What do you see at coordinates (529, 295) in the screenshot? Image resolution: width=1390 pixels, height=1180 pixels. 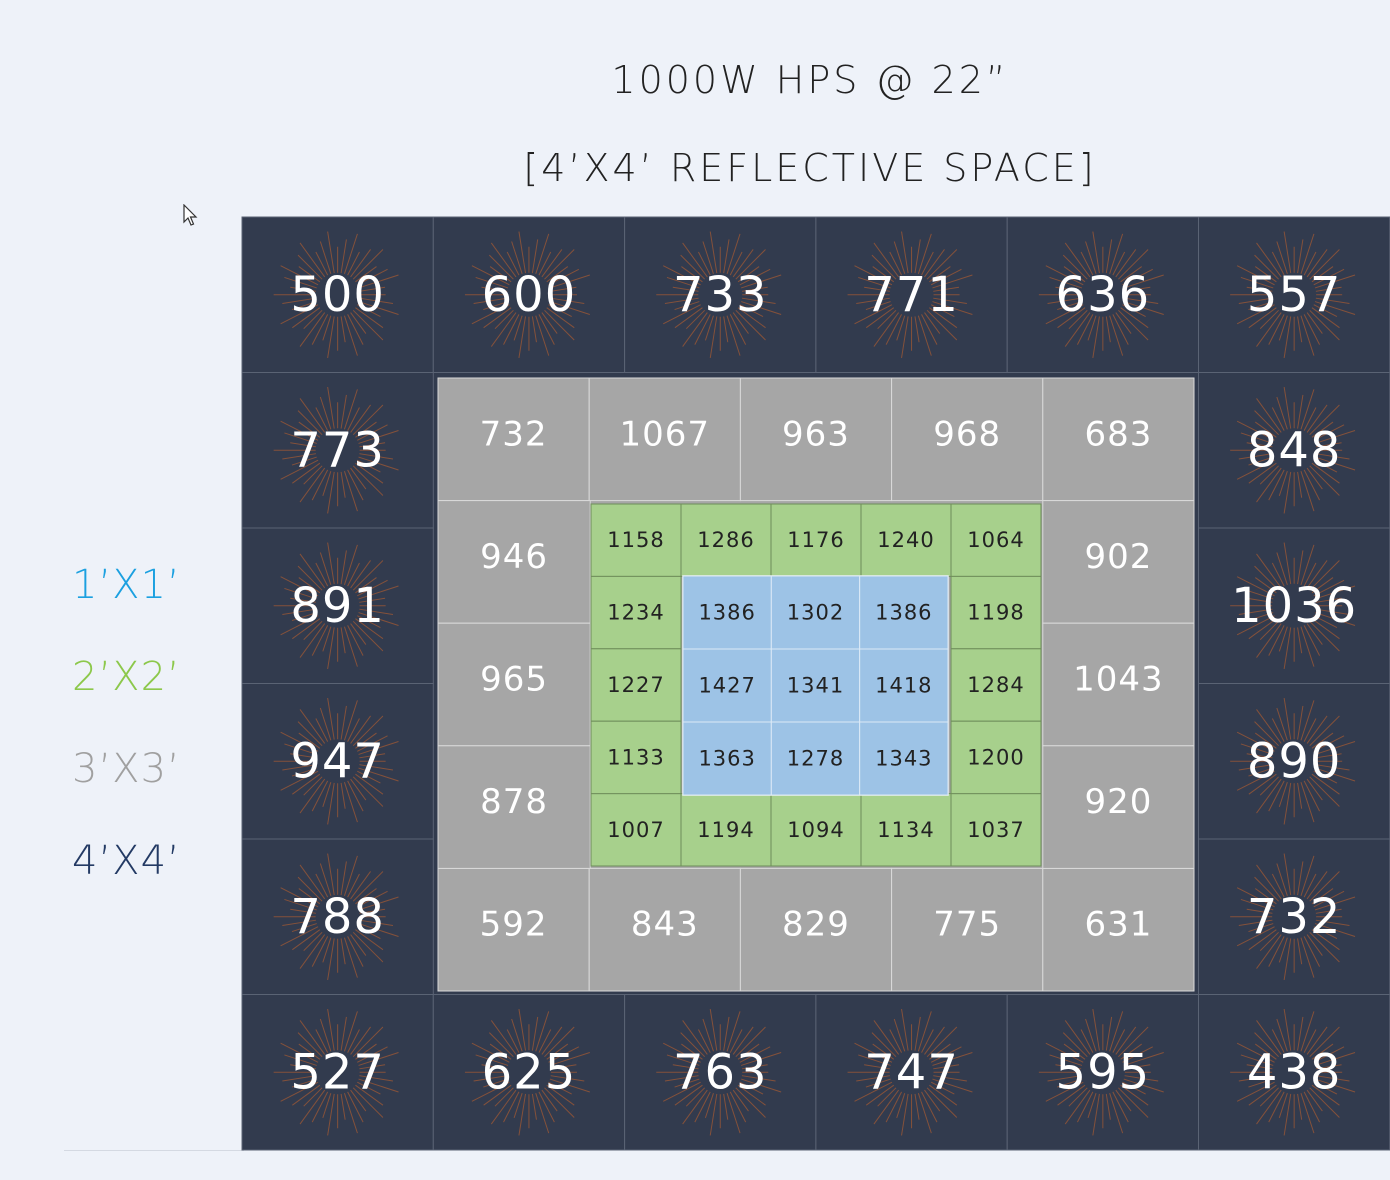 I see `outer-cell-value: 600` at bounding box center [529, 295].